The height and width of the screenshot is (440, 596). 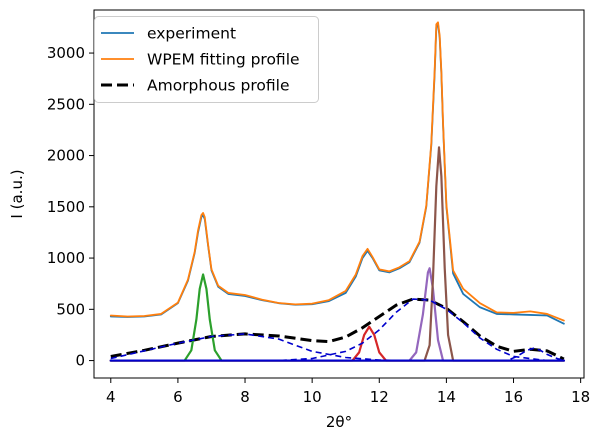 I want to click on x-tick-label: 12, so click(x=379, y=397).